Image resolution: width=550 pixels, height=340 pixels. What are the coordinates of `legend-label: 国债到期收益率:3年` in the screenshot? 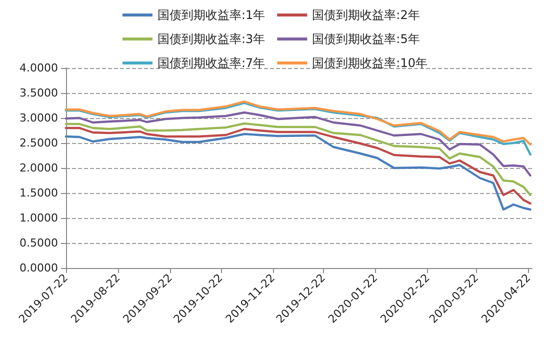 It's located at (212, 39).